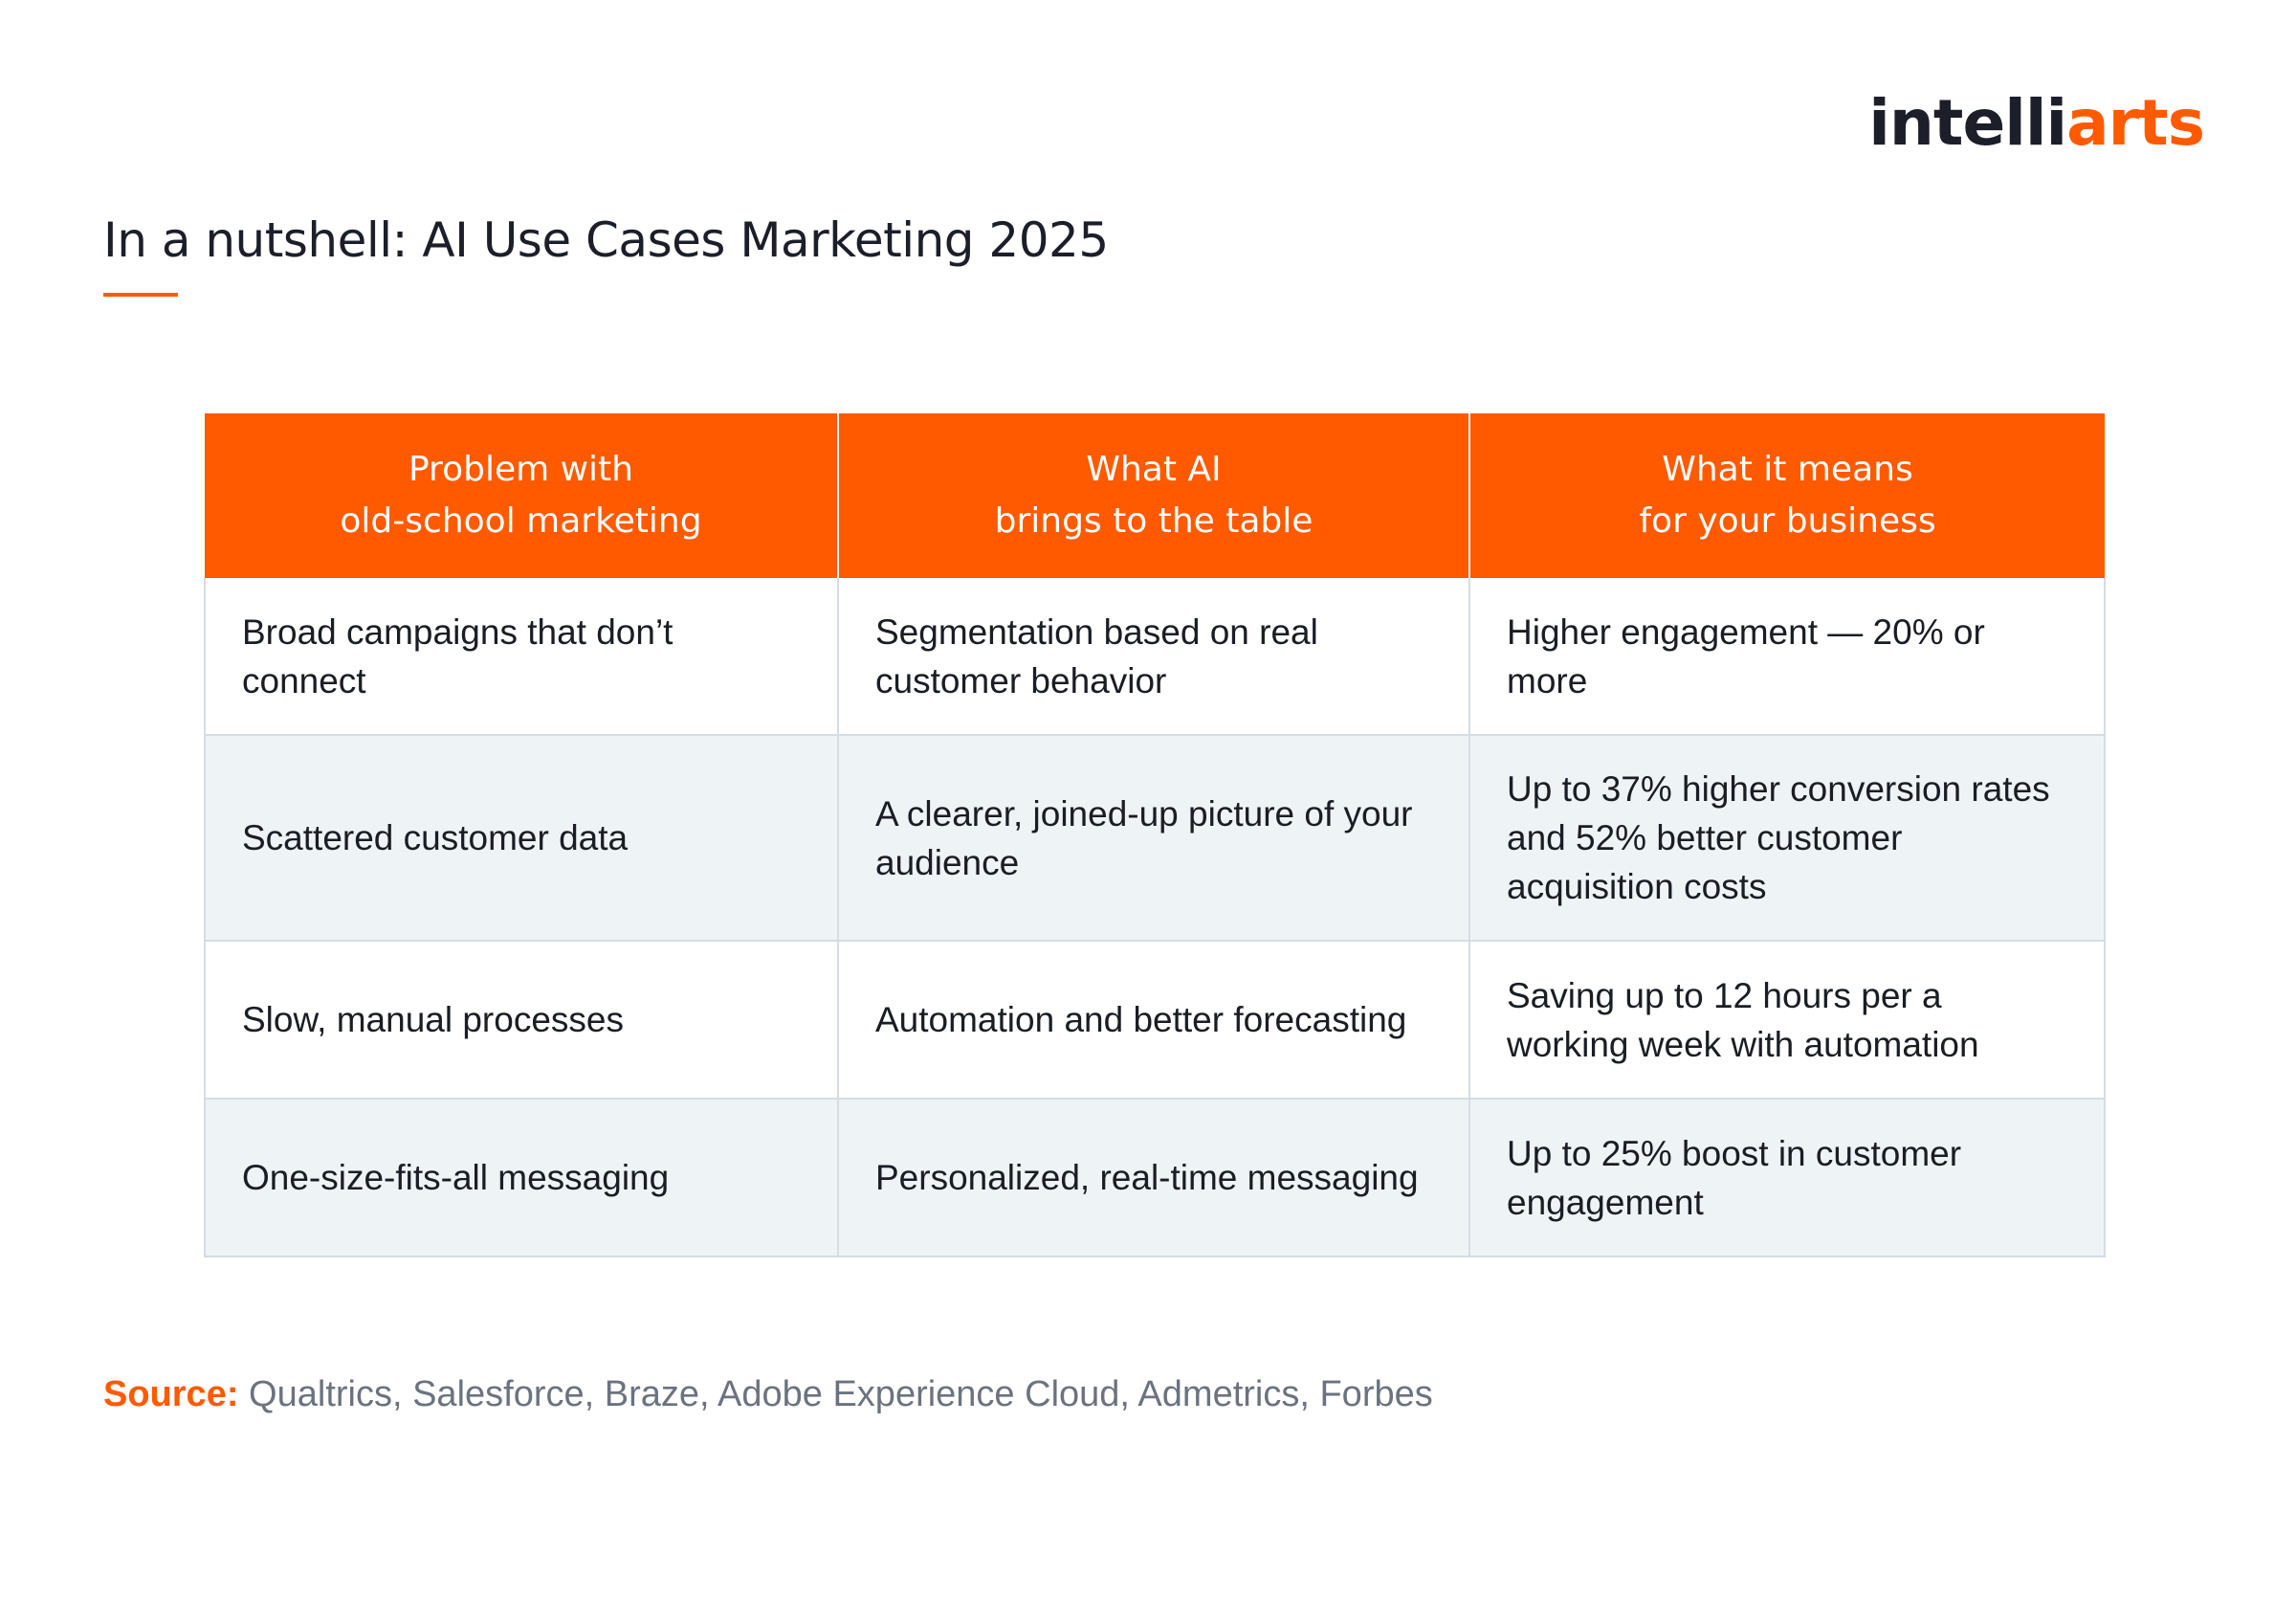 The image size is (2296, 1623). Describe the element at coordinates (521, 1178) in the screenshot. I see `cell-problem: One-size-fits-all messaging` at that location.